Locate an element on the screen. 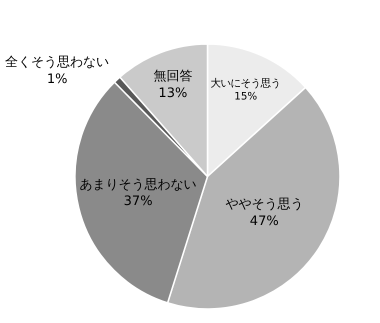 The height and width of the screenshot is (323, 380). slice-label: ややそう思う is located at coordinates (264, 204).